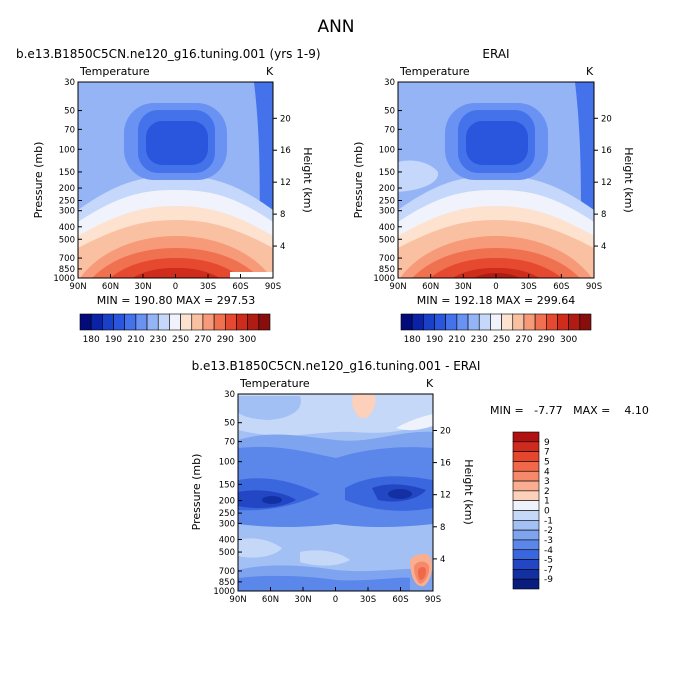 This screenshot has width=673, height=674. Describe the element at coordinates (387, 189) in the screenshot. I see `pressure-tick-label: 200` at that location.